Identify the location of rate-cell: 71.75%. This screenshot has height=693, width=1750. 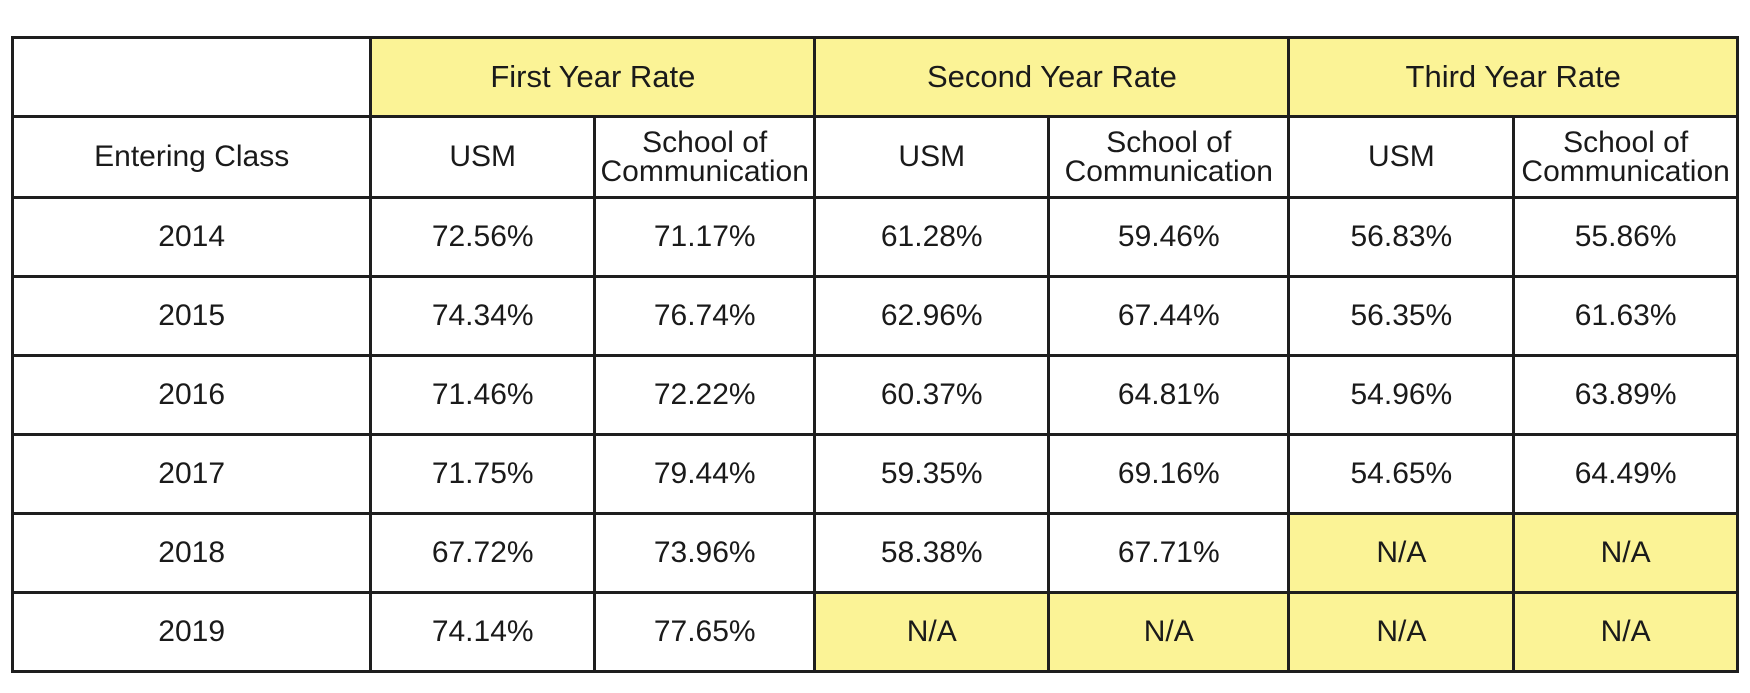
(483, 474).